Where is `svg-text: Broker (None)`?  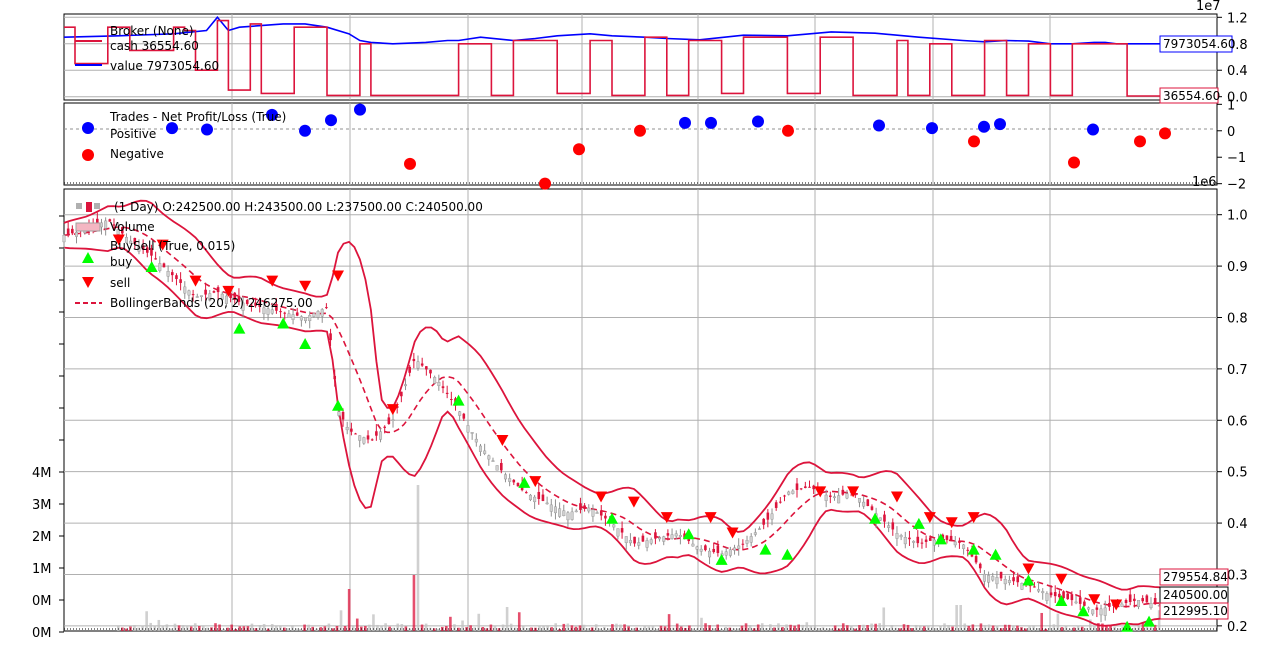 svg-text: Broker (None) is located at coordinates (152, 31).